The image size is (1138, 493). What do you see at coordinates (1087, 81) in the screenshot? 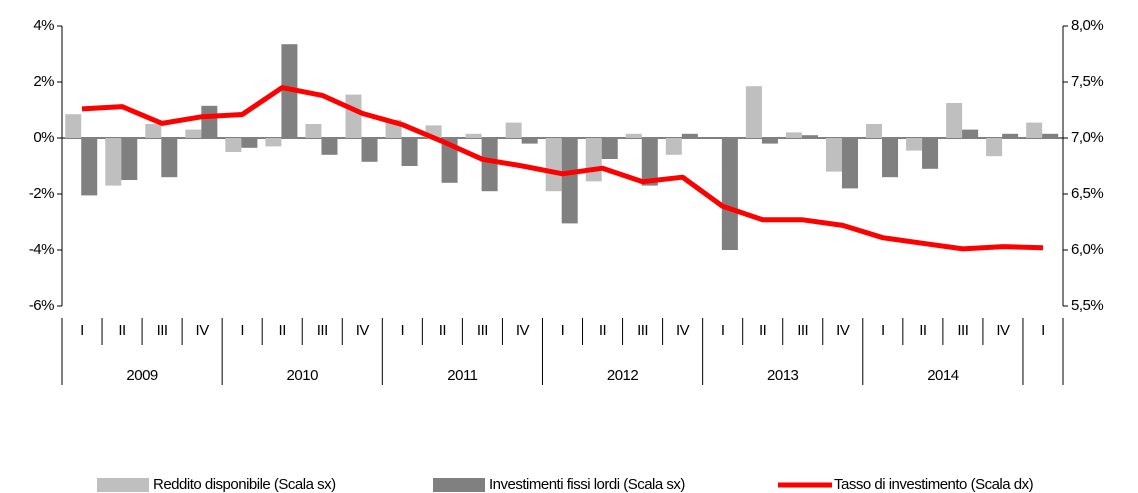
I see `y2-tick-label: 7,5%` at bounding box center [1087, 81].